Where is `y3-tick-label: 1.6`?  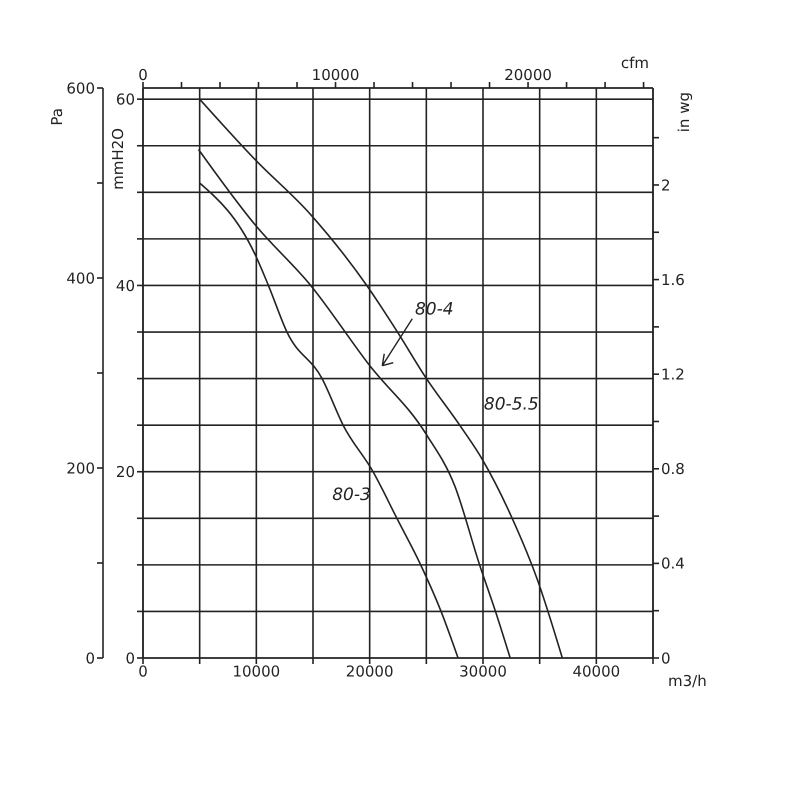 y3-tick-label: 1.6 is located at coordinates (673, 279).